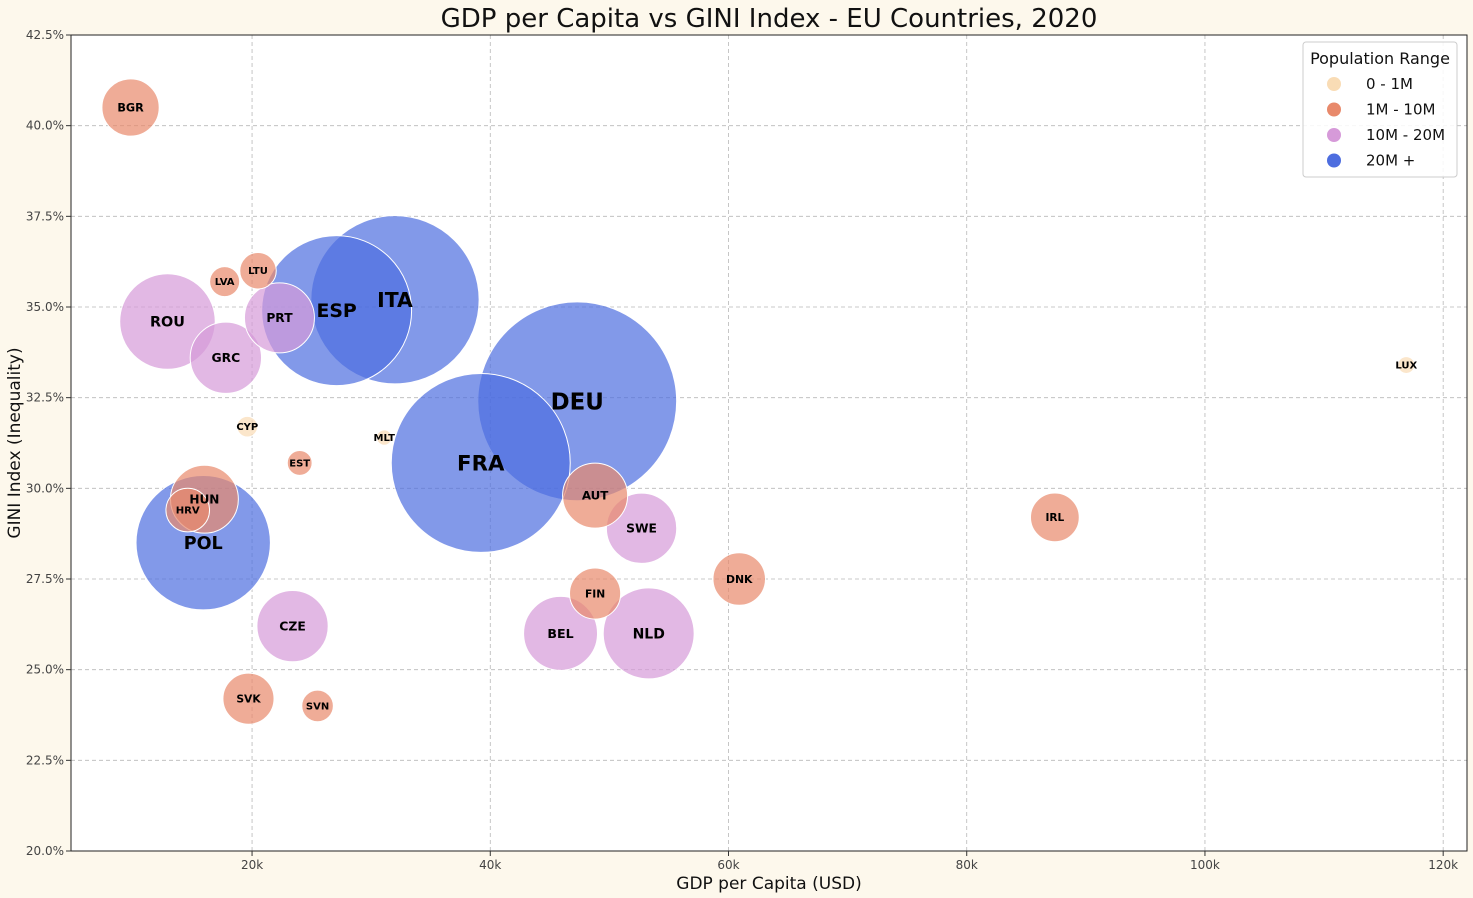 This screenshot has height=898, width=1473. I want to click on legend-label: 10M - 20M, so click(1405, 135).